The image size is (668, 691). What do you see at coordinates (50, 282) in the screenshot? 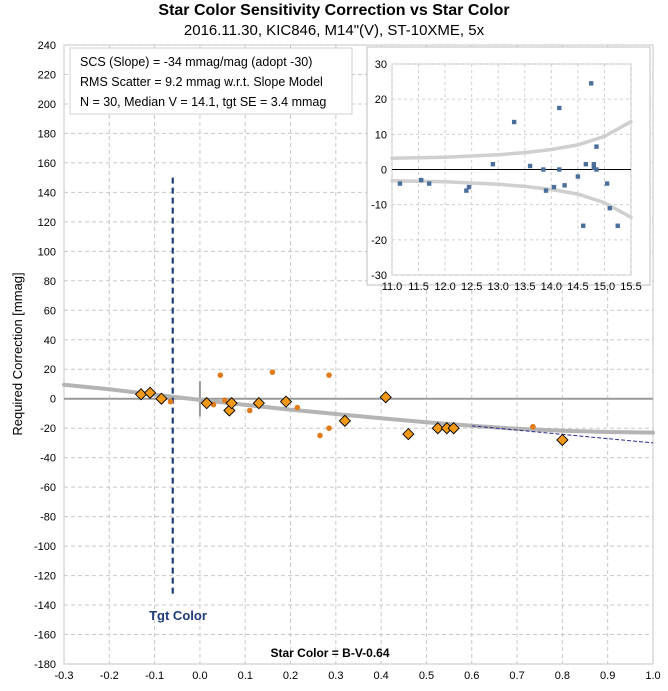
I see `y-tick-label: 80` at bounding box center [50, 282].